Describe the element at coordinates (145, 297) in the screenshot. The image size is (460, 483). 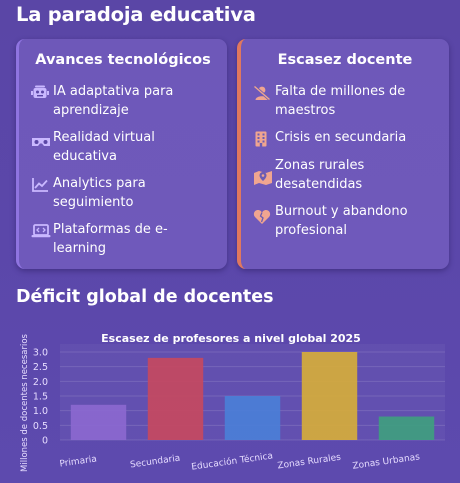
I see `section-title: Déficit global de docentes` at that location.